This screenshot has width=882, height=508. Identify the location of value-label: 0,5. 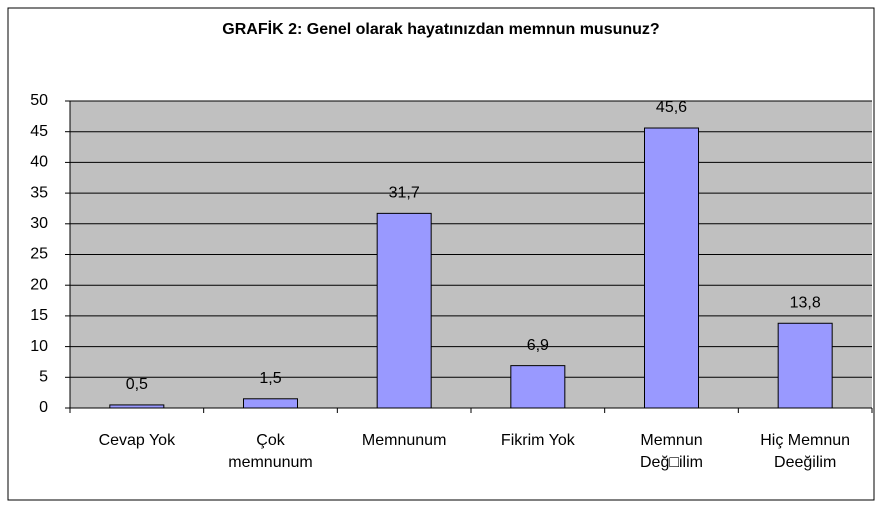
(137, 384).